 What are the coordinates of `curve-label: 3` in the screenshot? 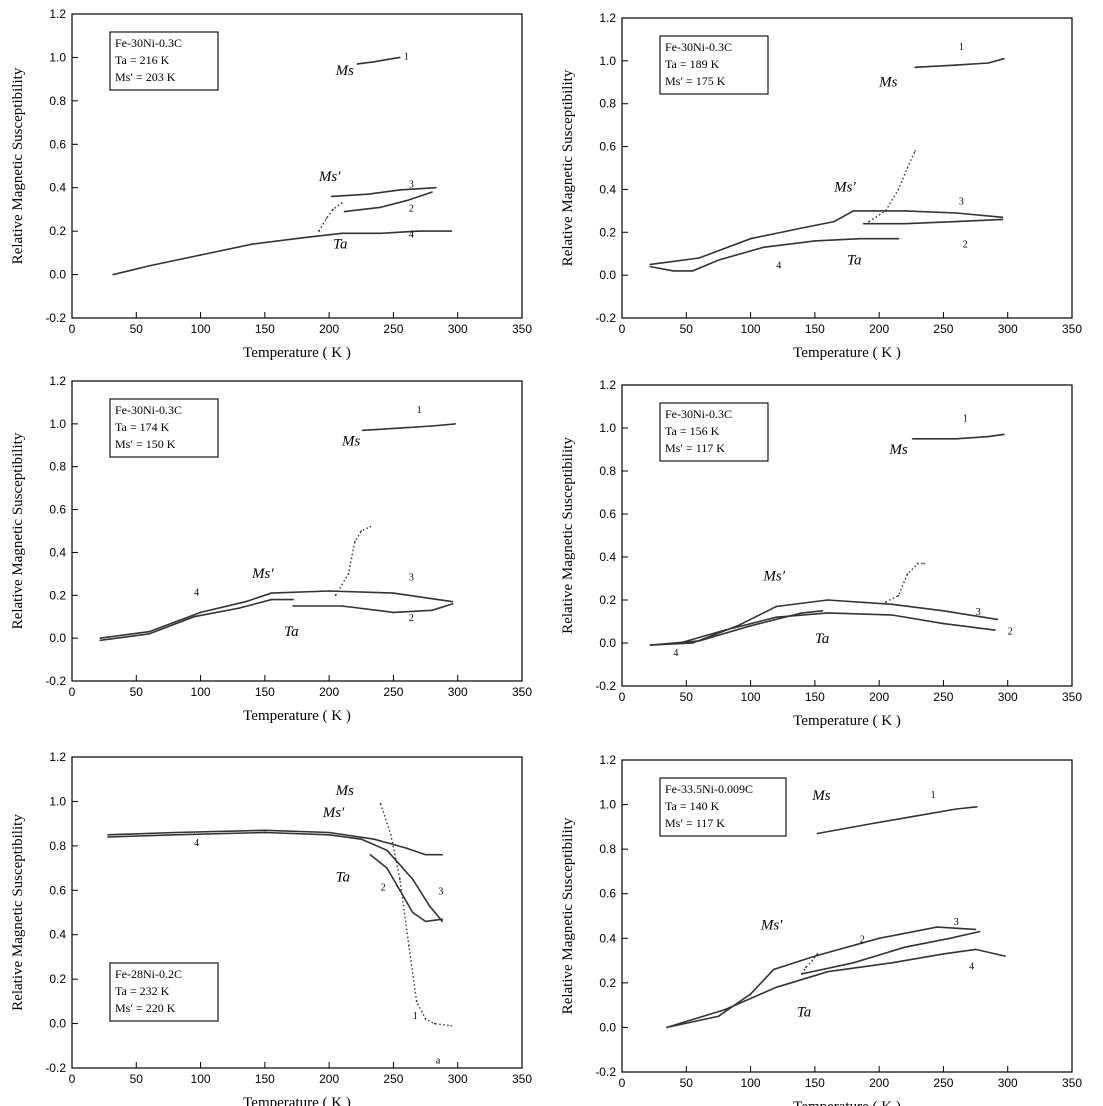 It's located at (411, 185).